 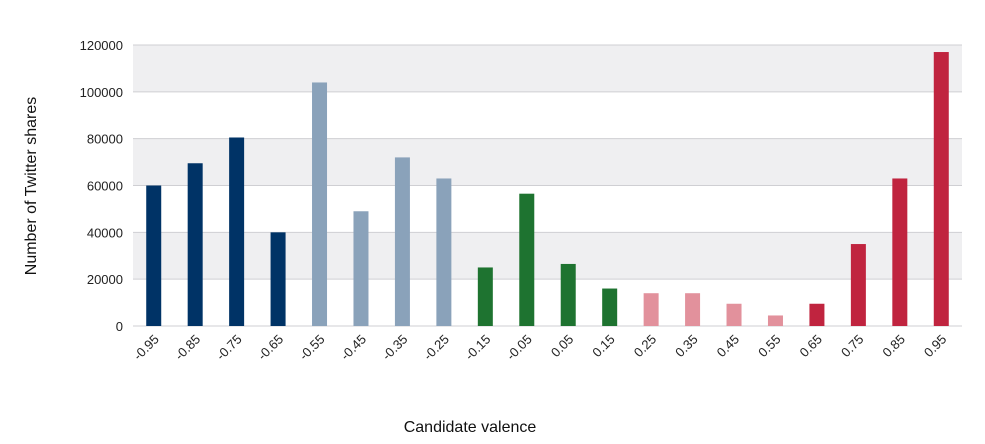 What do you see at coordinates (519, 348) in the screenshot?
I see `x-tick-label: -0.05` at bounding box center [519, 348].